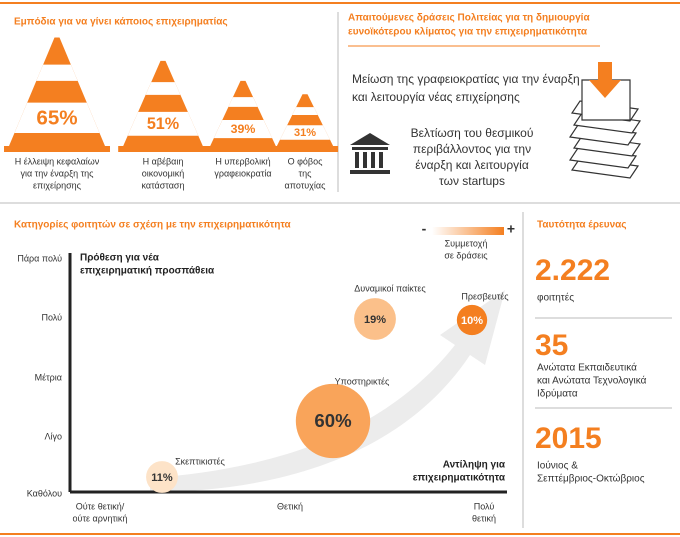 This screenshot has height=537, width=680. I want to click on action-text: Βελτίωση του θεσμικού, so click(472, 133).